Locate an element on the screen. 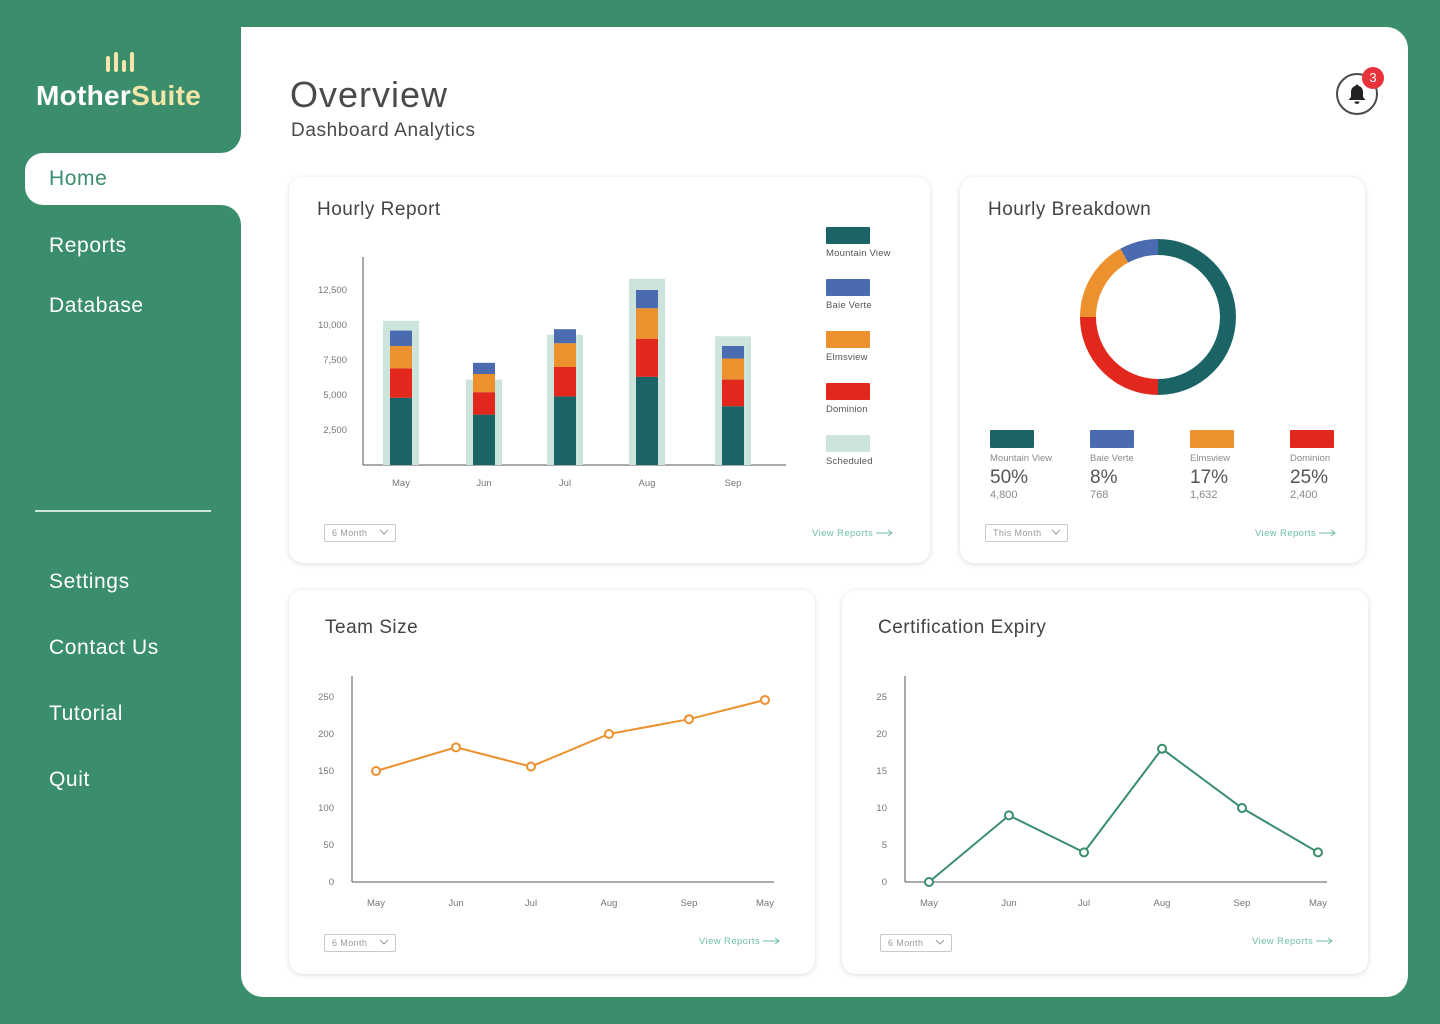 The image size is (1440, 1024). sidebar-item-label: Home is located at coordinates (78, 178).